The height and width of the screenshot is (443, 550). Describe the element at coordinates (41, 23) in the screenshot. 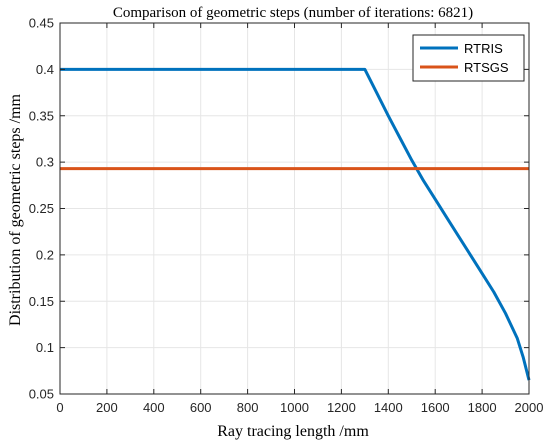

I see `y-tick-label: 0.45` at that location.